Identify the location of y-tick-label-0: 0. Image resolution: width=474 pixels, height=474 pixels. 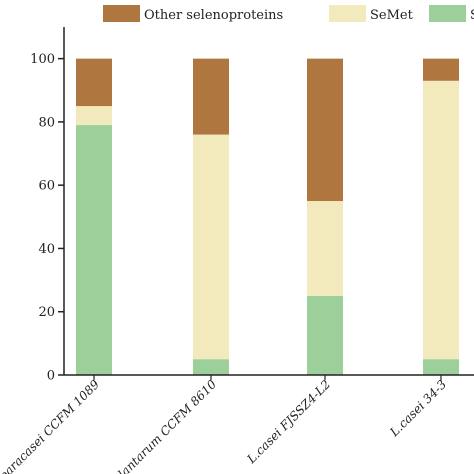
(51, 376).